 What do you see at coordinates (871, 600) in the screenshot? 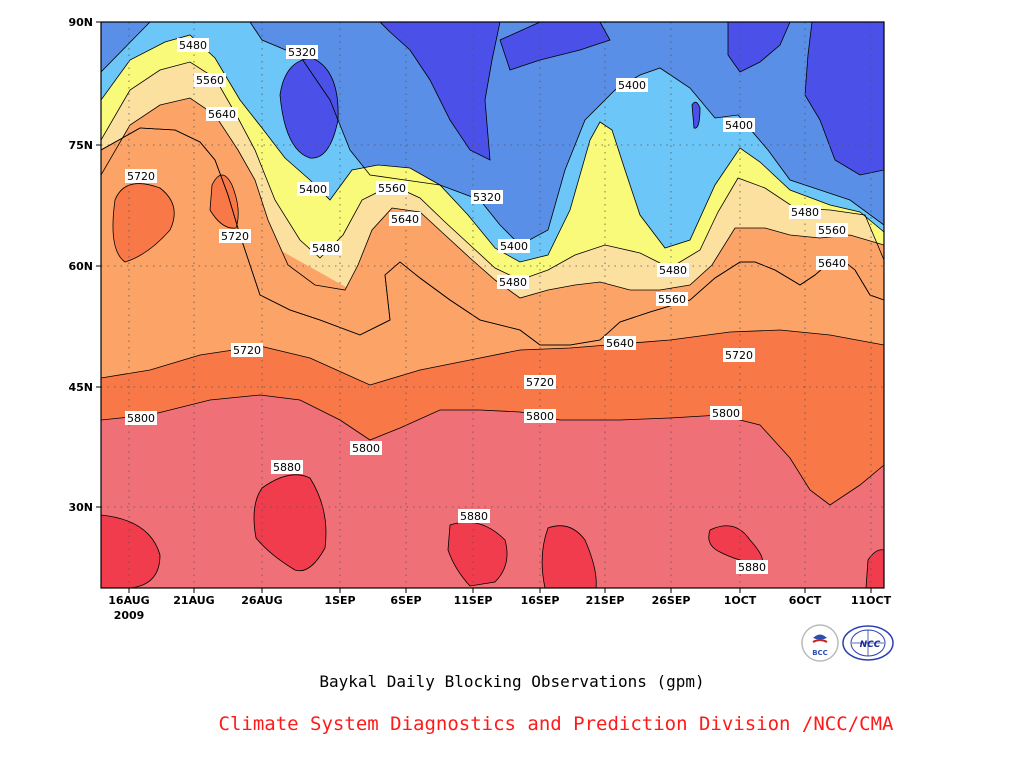
I see `x-tick-label: 11OCT` at bounding box center [871, 600].